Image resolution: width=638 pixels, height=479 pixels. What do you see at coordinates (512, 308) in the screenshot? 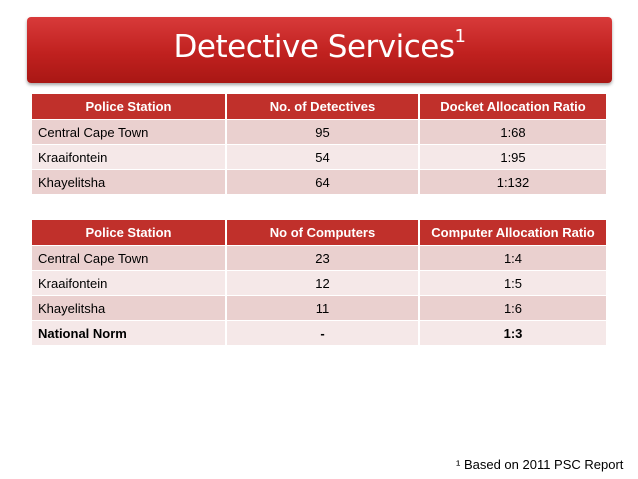
I see `ratio-cell: 1:6` at bounding box center [512, 308].